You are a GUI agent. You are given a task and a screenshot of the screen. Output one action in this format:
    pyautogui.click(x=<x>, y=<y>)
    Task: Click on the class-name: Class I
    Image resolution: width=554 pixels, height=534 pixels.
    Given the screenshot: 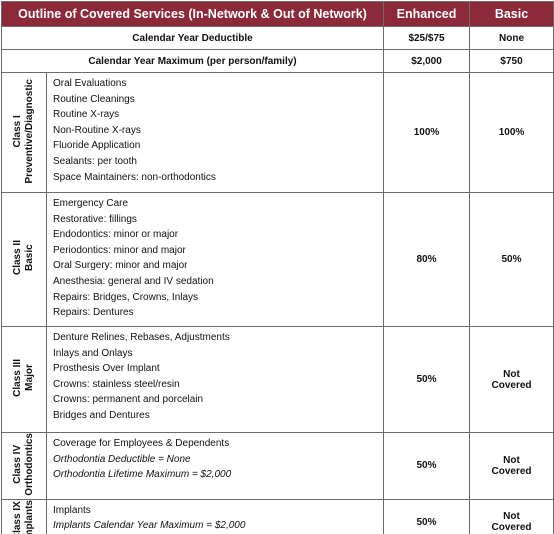 What is the action you would take?
    pyautogui.click(x=17, y=131)
    